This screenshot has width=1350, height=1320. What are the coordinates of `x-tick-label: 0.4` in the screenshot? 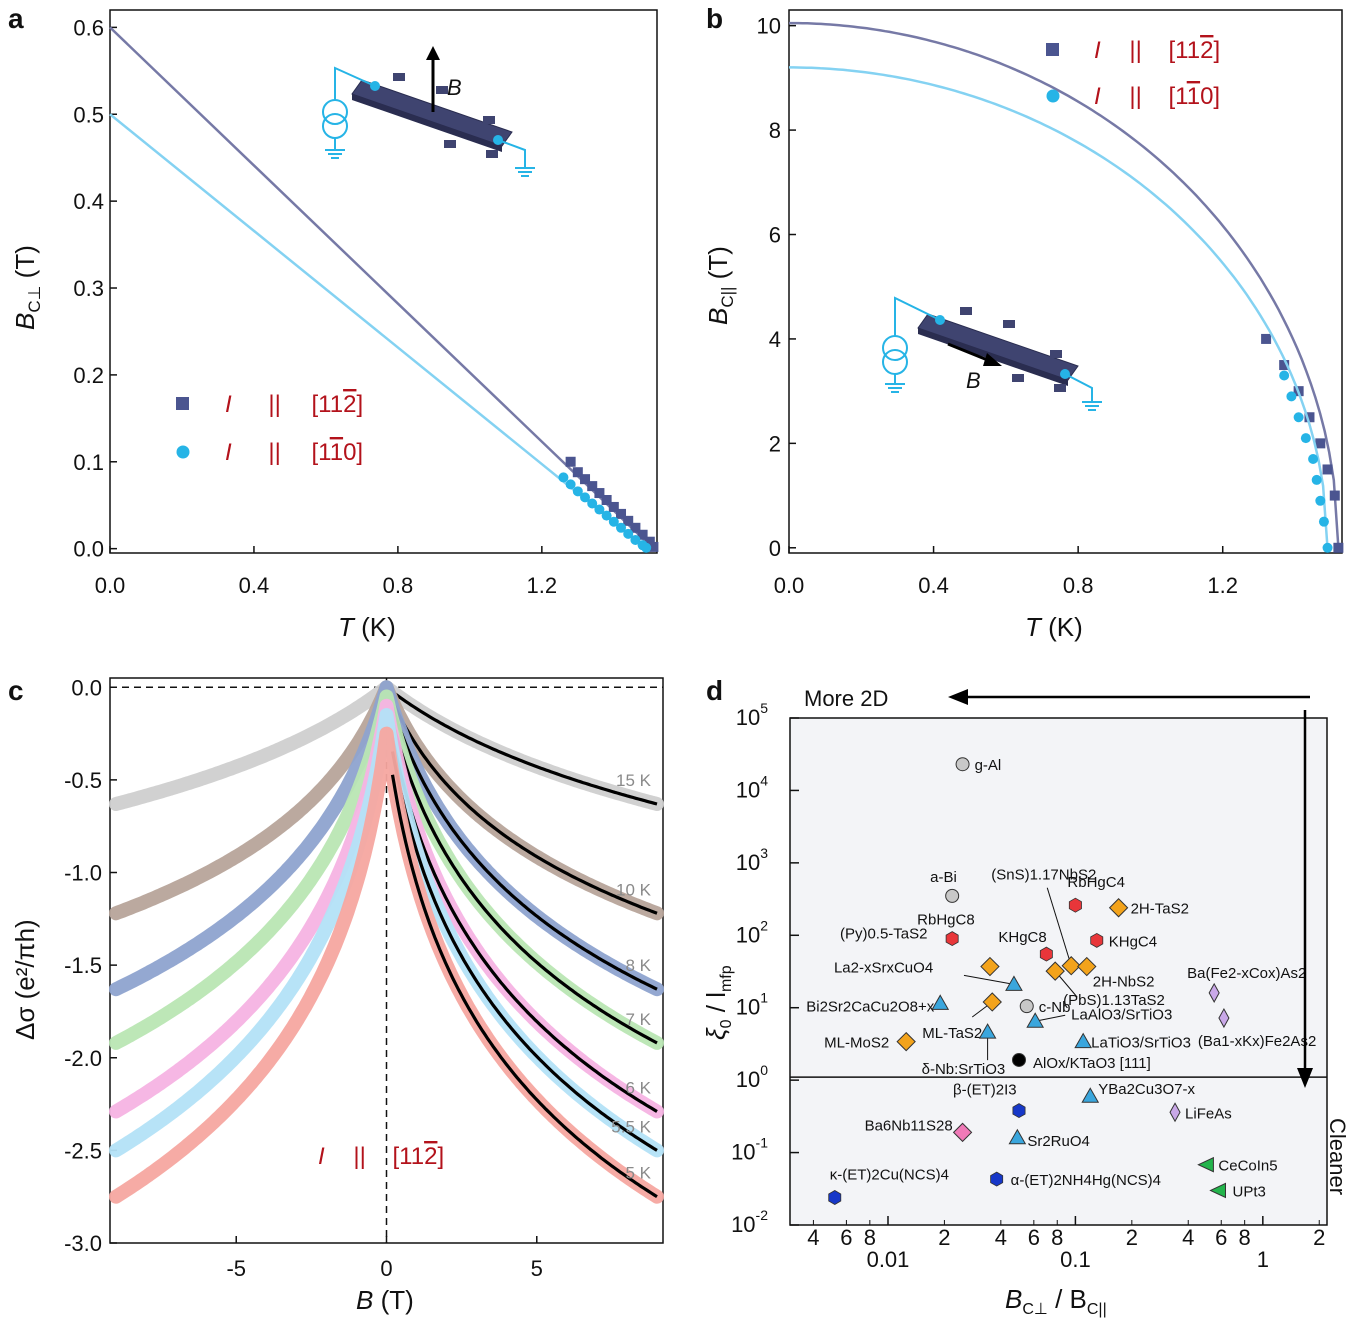 It's located at (933, 585).